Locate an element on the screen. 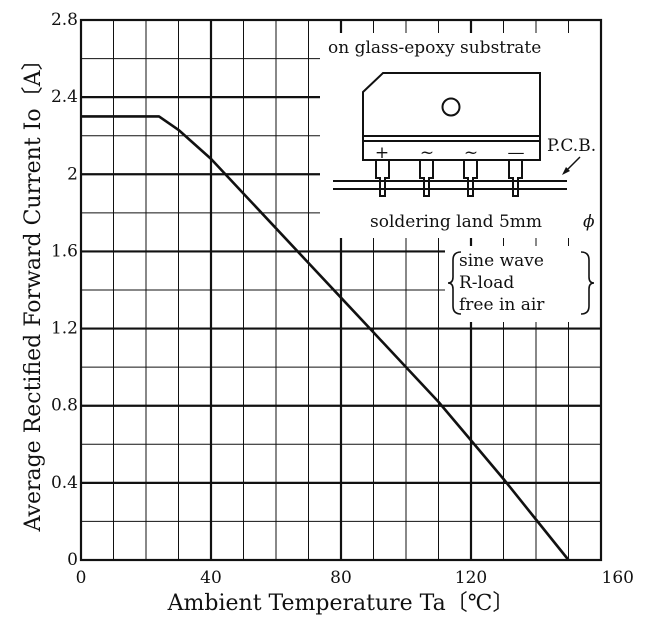 This screenshot has height=621, width=653. y-tick-label: 2.4 is located at coordinates (64, 97).